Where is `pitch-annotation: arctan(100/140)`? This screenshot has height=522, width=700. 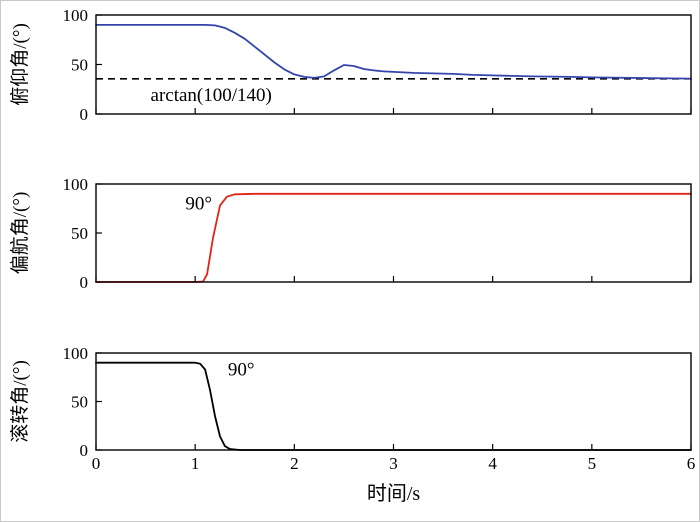
pitch-annotation: arctan(100/140) is located at coordinates (211, 95).